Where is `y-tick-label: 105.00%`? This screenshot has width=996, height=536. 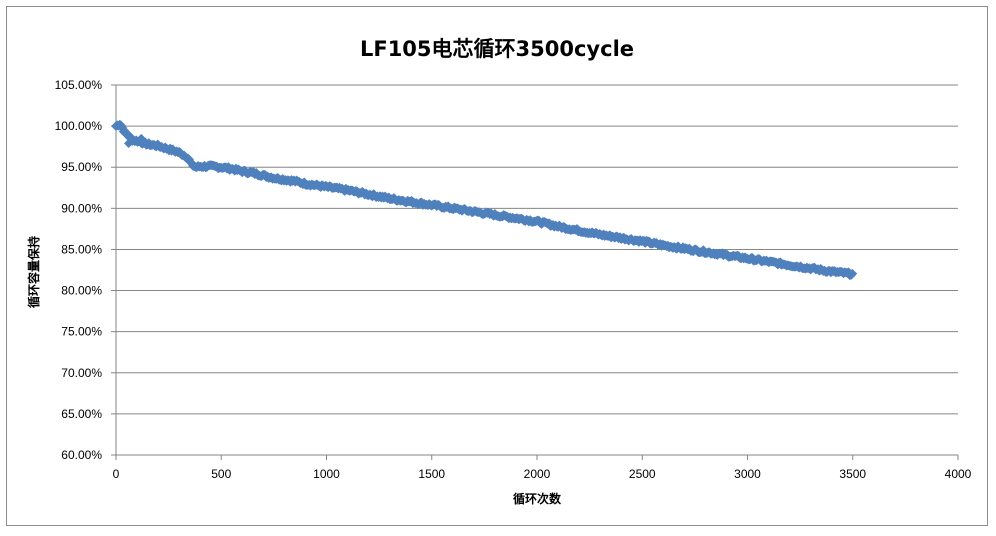 y-tick-label: 105.00% is located at coordinates (79, 85).